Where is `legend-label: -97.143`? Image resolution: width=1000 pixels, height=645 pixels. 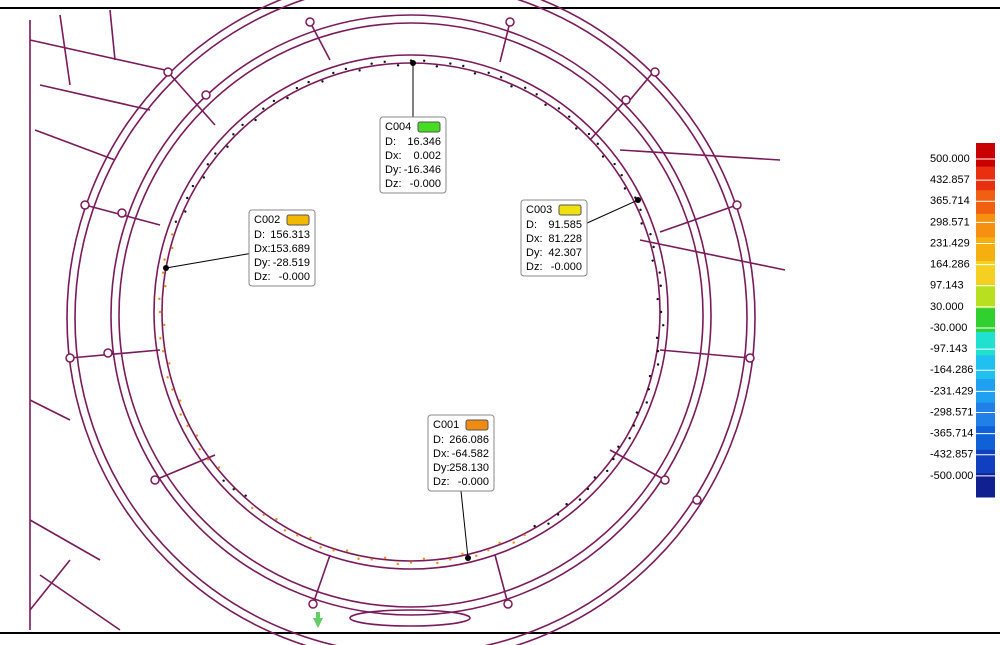 legend-label: -97.143 is located at coordinates (948, 349).